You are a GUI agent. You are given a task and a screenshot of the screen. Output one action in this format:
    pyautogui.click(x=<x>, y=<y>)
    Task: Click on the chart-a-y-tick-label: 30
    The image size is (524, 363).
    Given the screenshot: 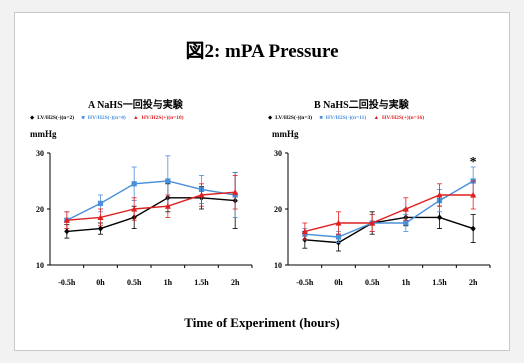 What is the action you would take?
    pyautogui.click(x=40, y=153)
    